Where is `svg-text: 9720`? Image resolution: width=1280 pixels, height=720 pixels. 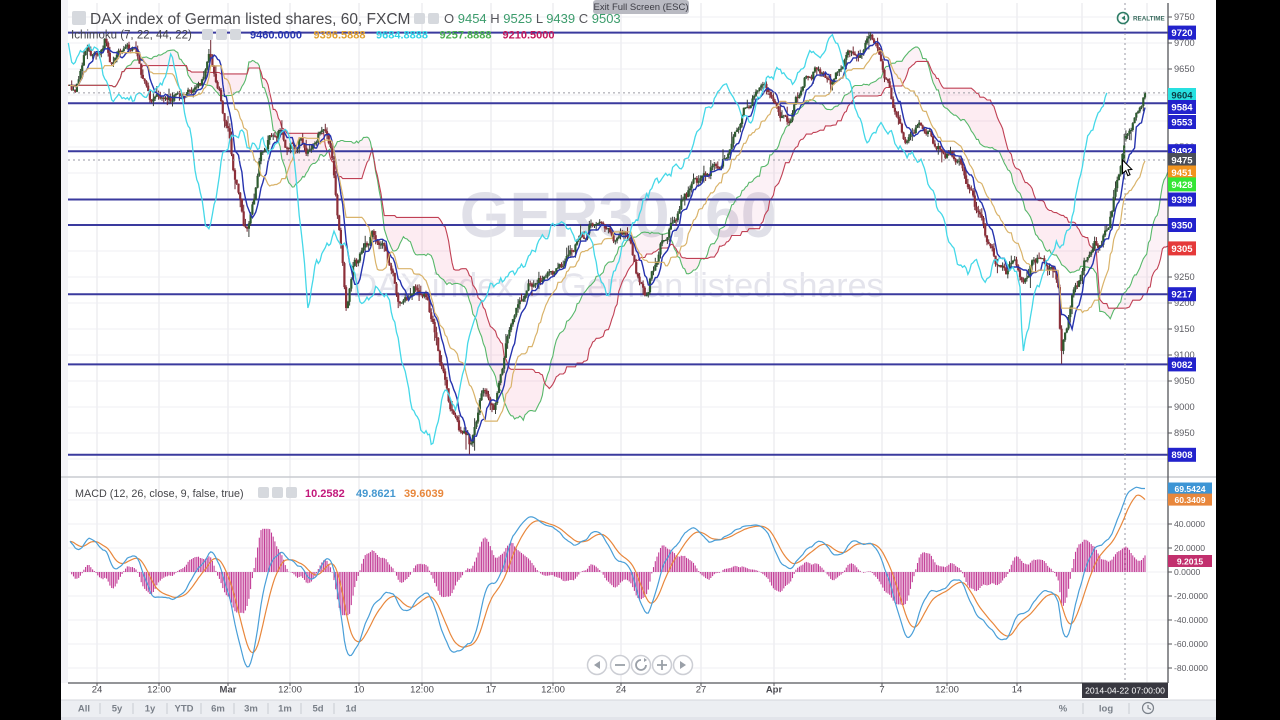
svg-text: 9720 is located at coordinates (1181, 33).